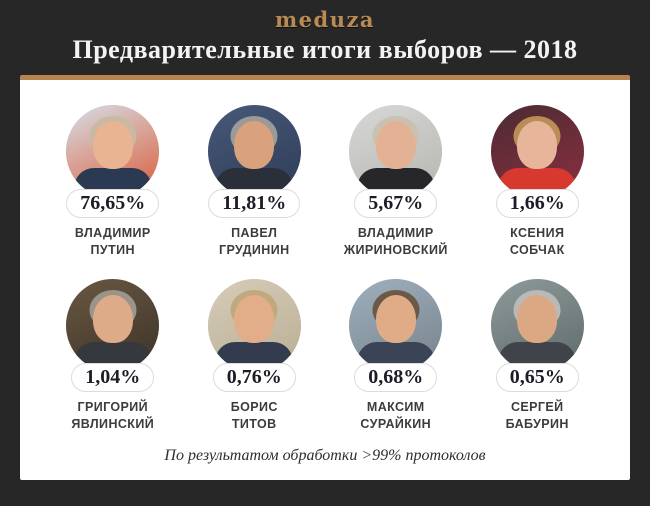  Describe the element at coordinates (396, 423) in the screenshot. I see `name-line-2: СУРАЙКИН` at that location.